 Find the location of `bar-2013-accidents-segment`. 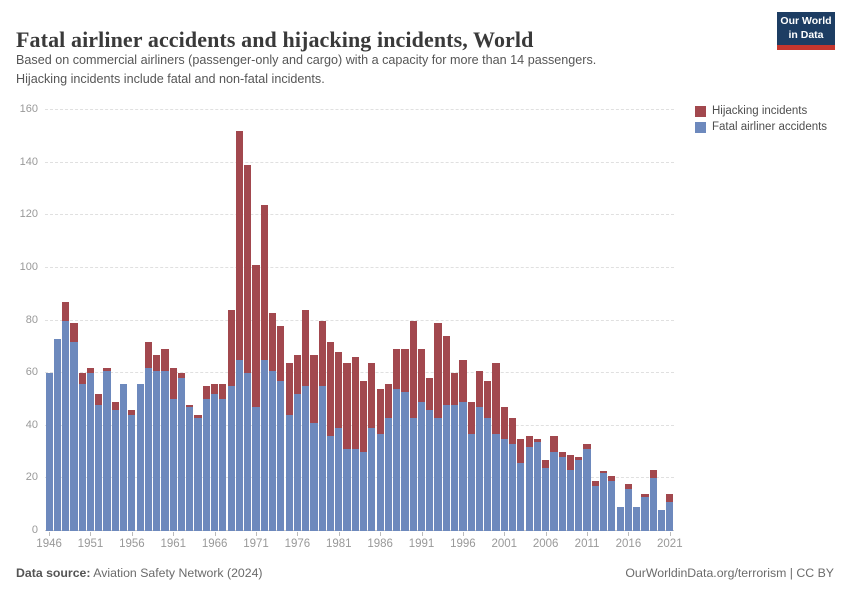

bar-2013-accidents-segment is located at coordinates (604, 502).